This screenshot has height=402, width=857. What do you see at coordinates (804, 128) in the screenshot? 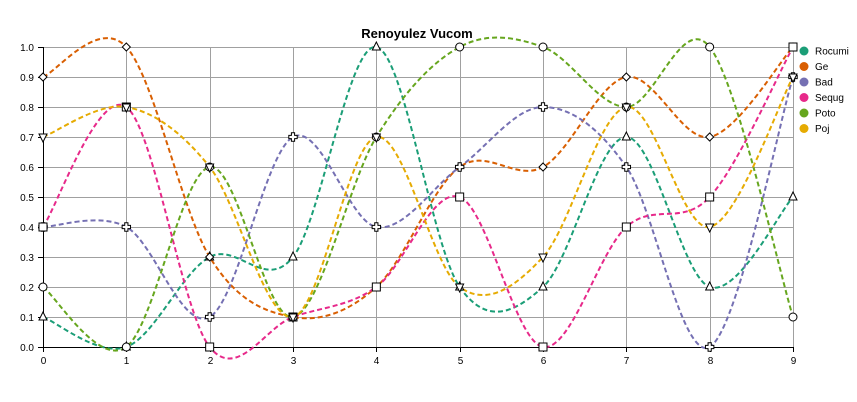
I see `legend-swatch-poj` at bounding box center [804, 128].